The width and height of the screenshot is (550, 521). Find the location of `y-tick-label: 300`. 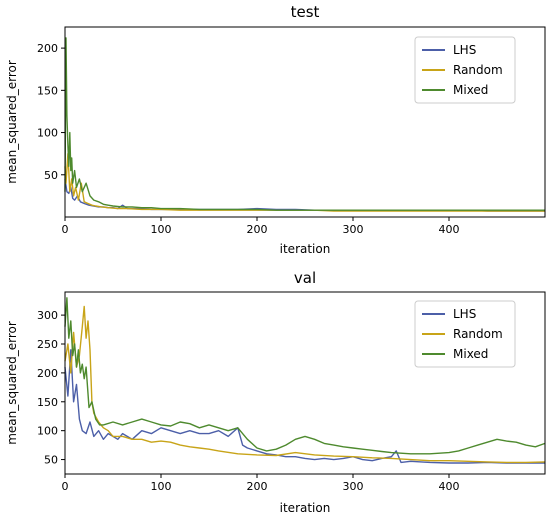

y-tick-label: 300 is located at coordinates (47, 315).